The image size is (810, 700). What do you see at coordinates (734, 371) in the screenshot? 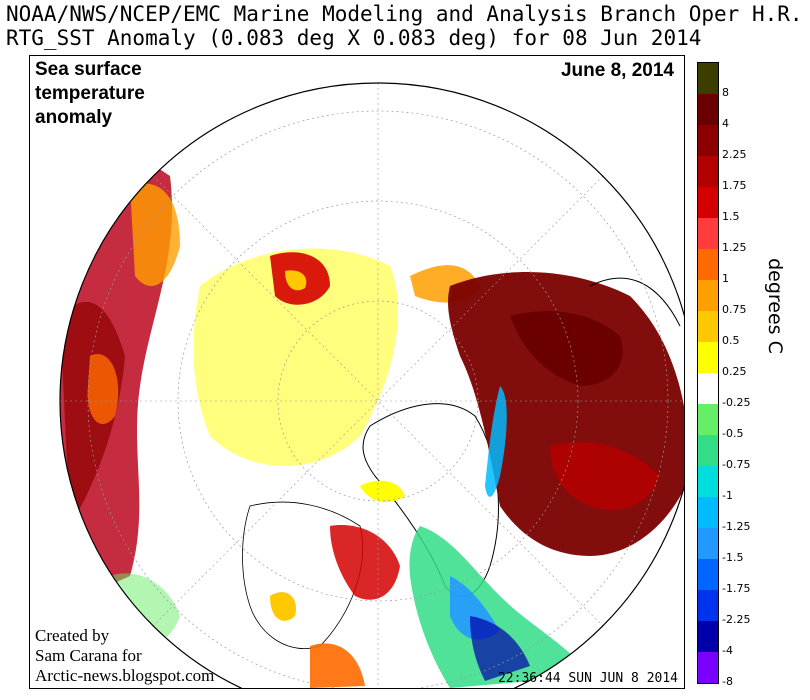
I see `legend-label: 0.25` at bounding box center [734, 371].